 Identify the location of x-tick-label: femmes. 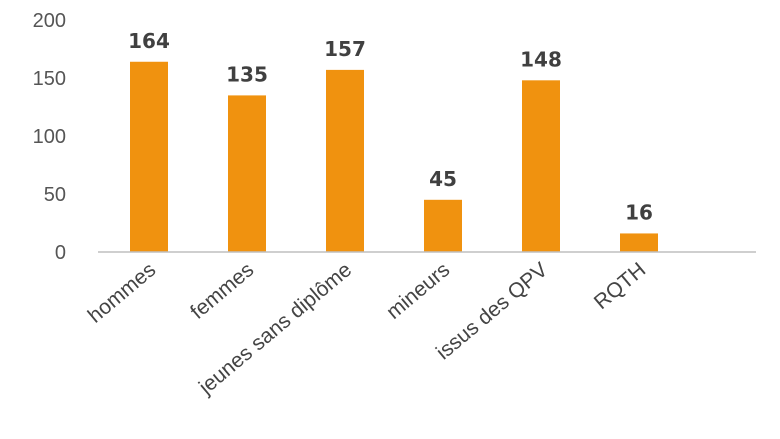
(222, 291).